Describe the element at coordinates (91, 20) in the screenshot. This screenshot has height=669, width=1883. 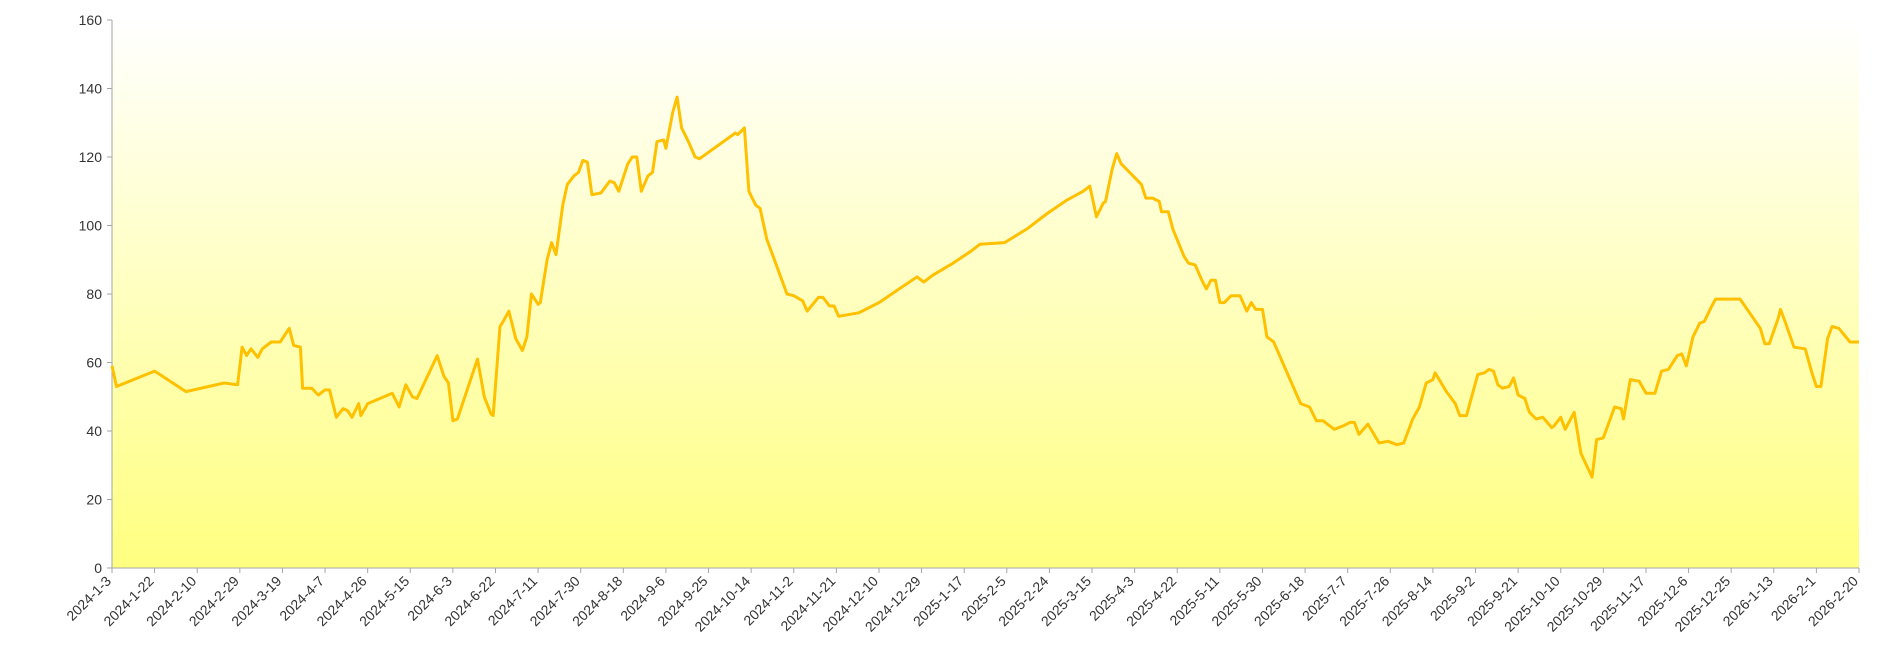
I see `y-tick-label: 160` at that location.